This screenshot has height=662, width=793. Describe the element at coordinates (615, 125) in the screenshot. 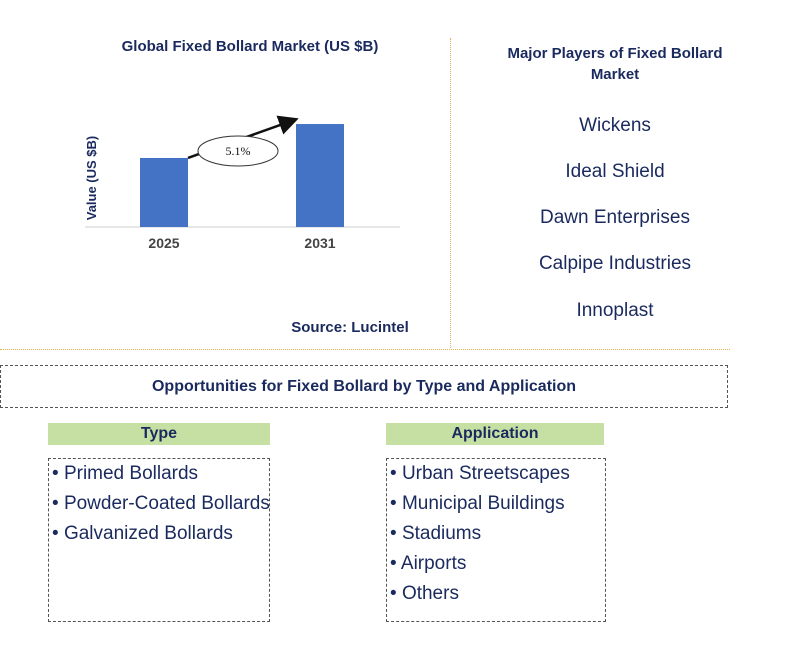

I see `player-item: Wickens` at that location.